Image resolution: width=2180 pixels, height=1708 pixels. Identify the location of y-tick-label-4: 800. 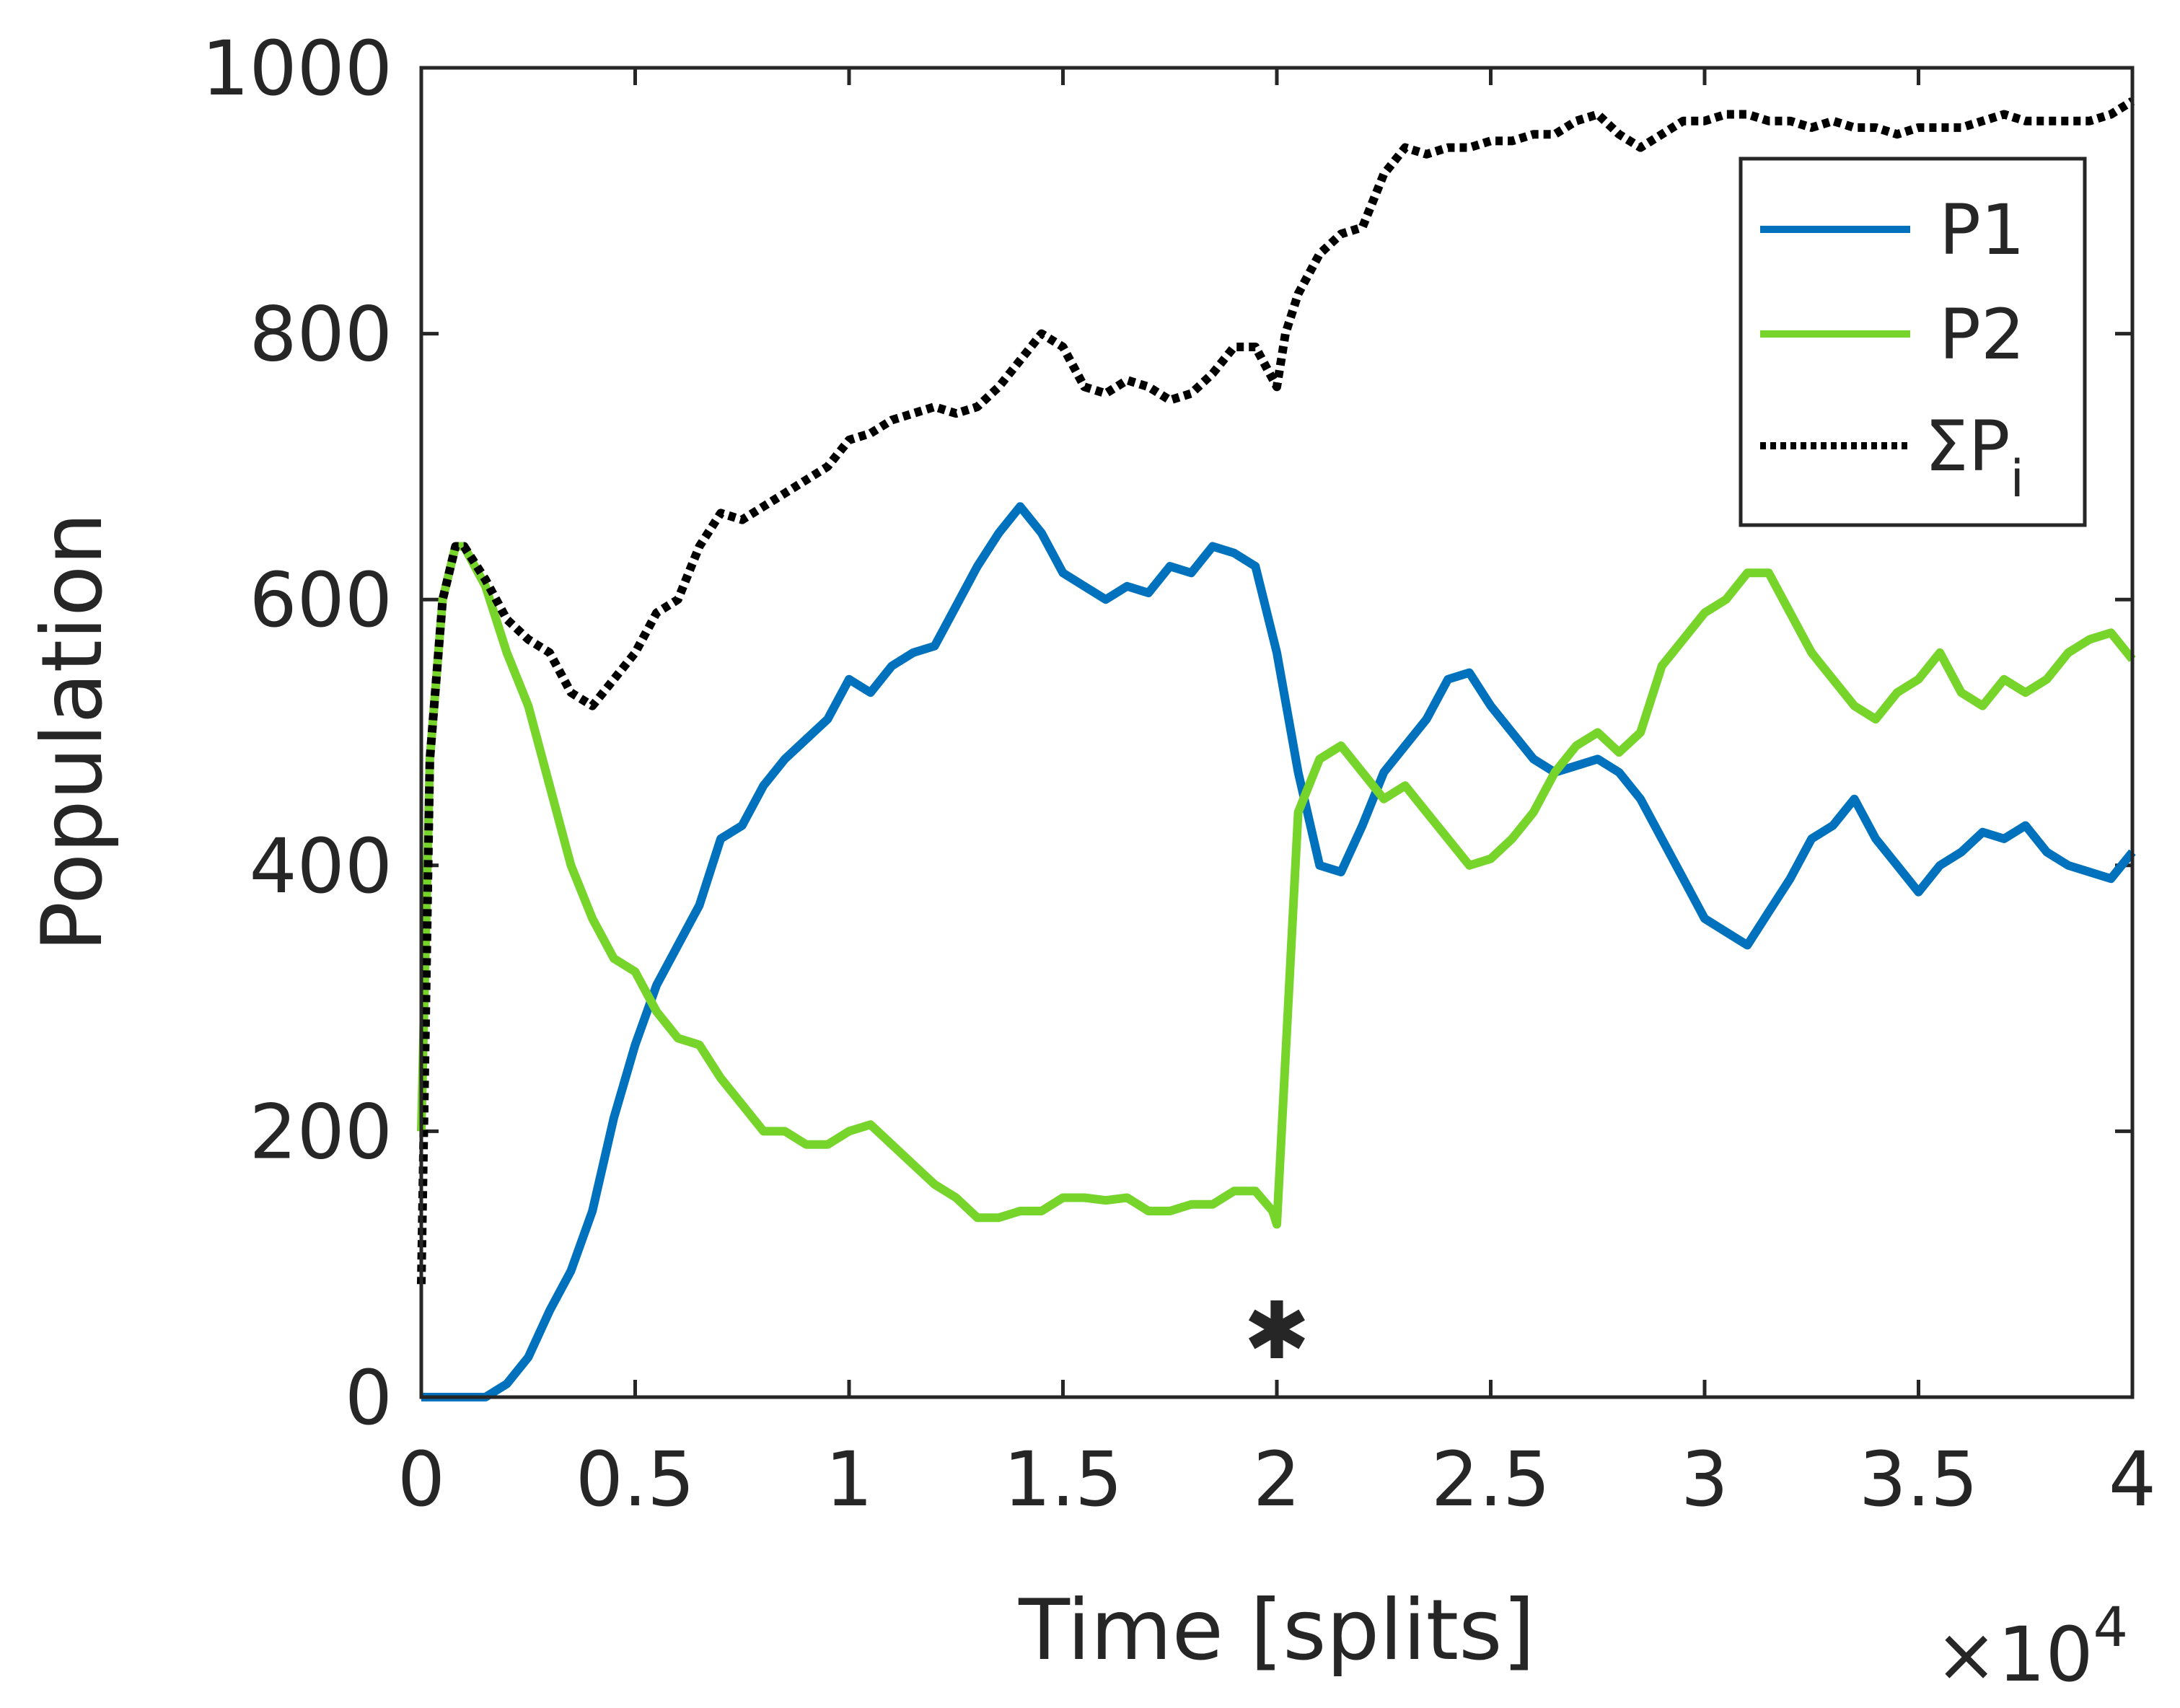
(321, 335).